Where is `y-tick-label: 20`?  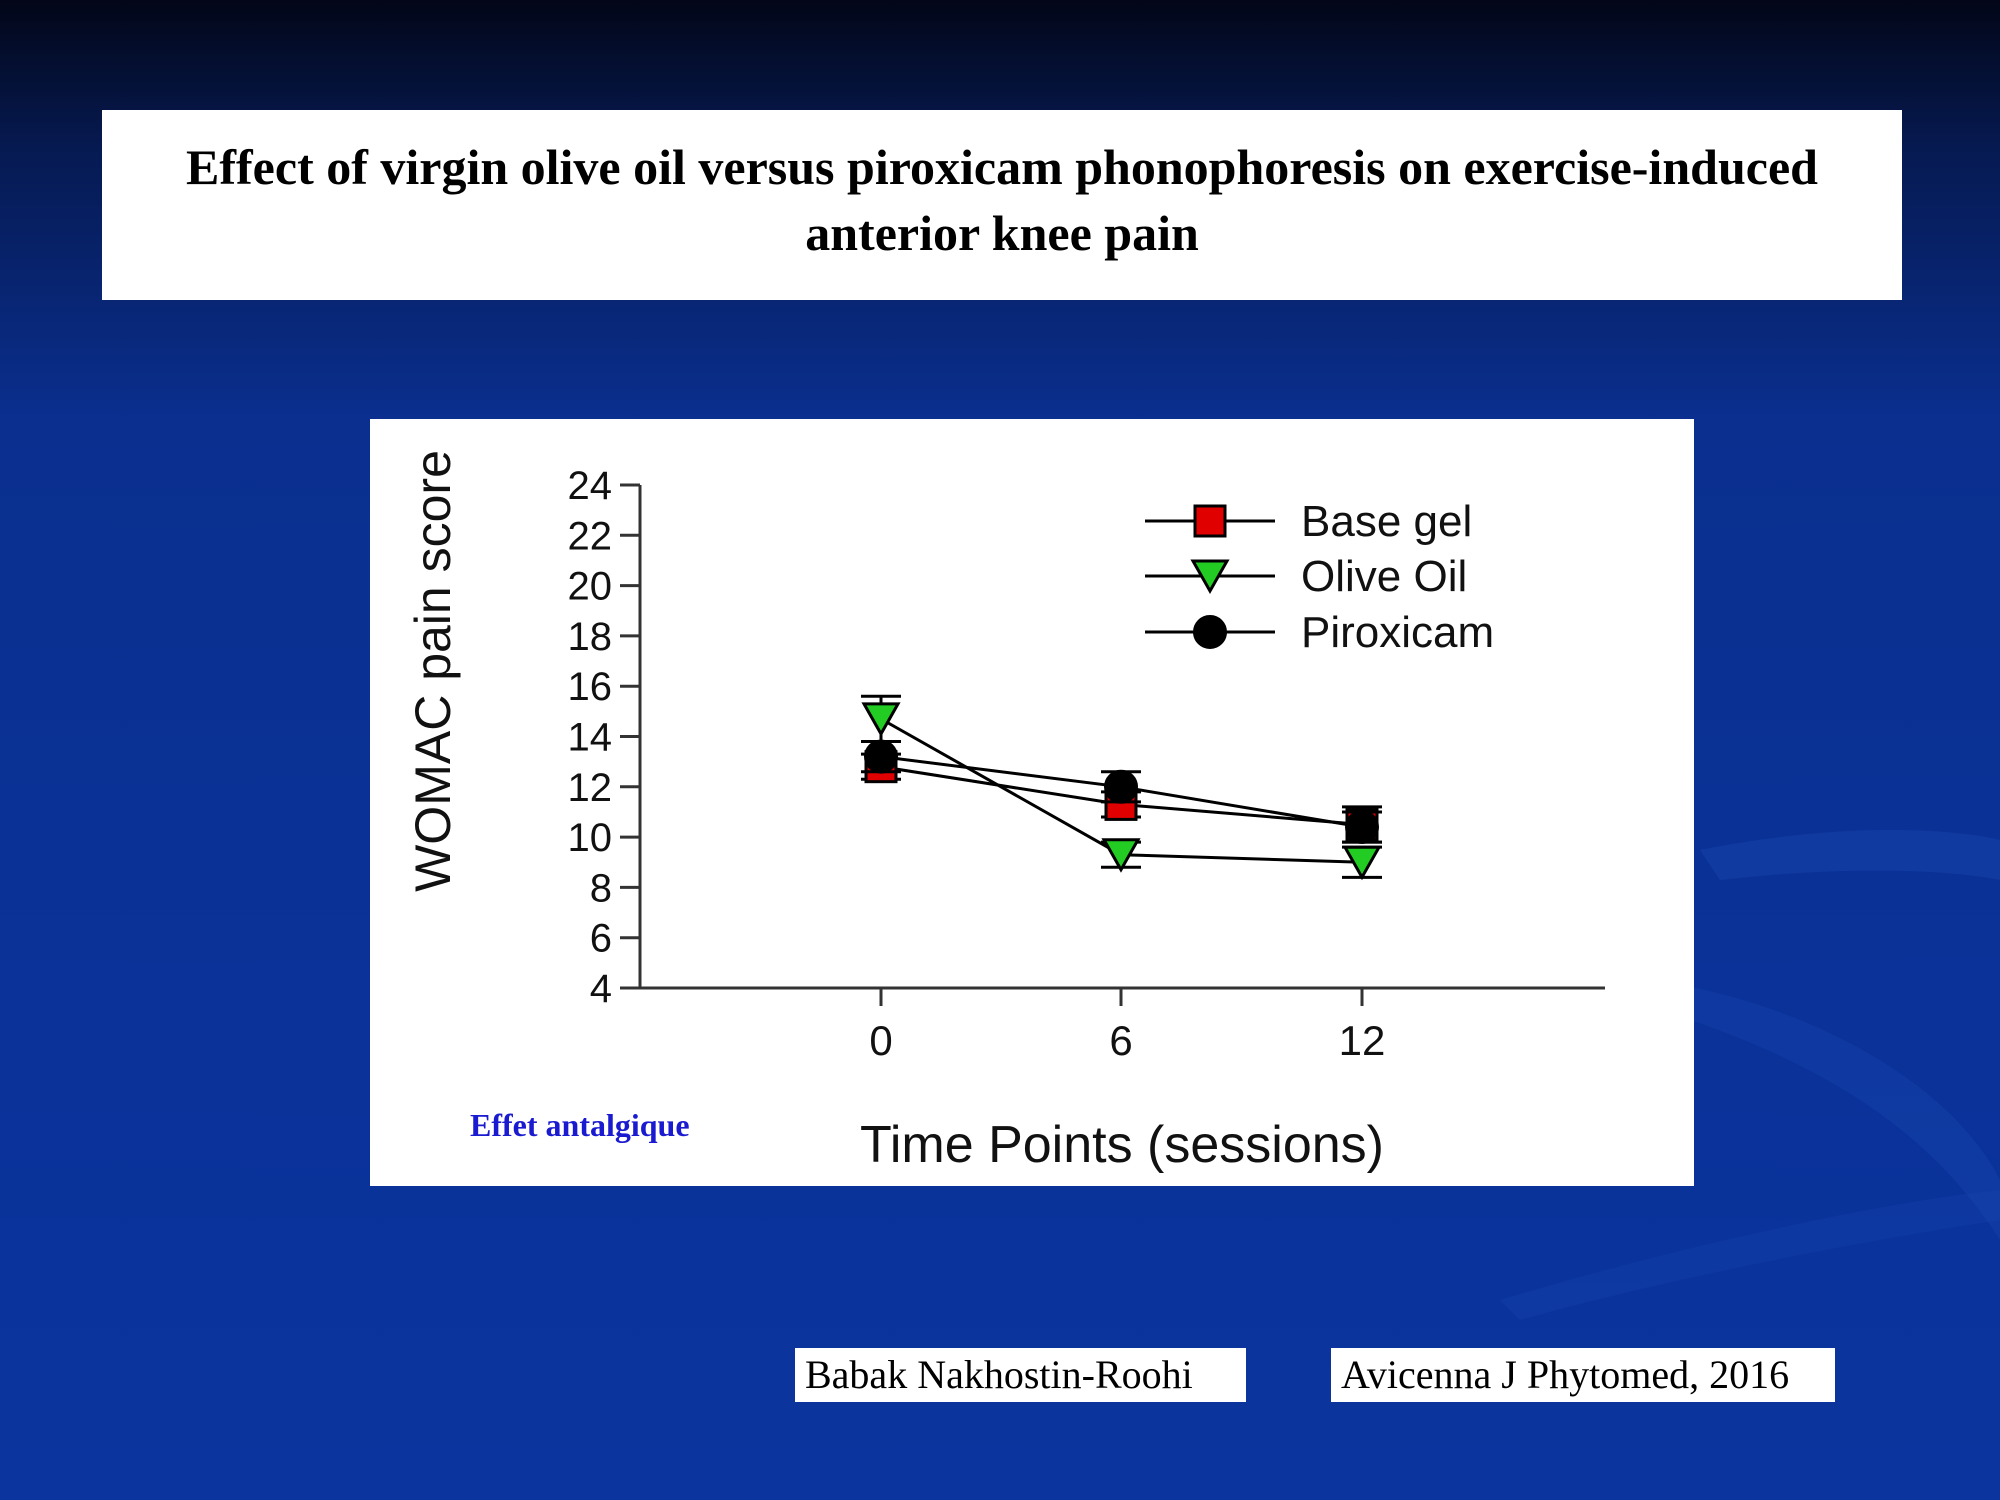 y-tick-label: 20 is located at coordinates (590, 587).